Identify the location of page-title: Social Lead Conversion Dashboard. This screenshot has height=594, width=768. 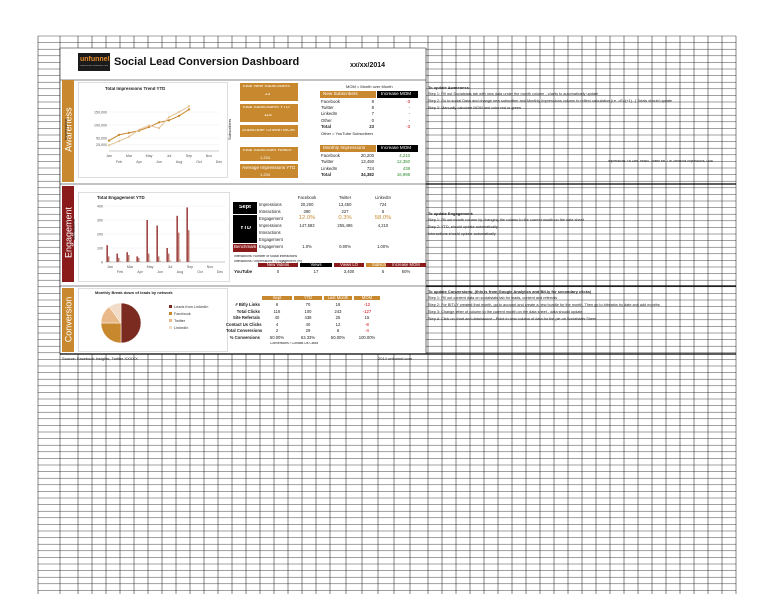
(207, 62).